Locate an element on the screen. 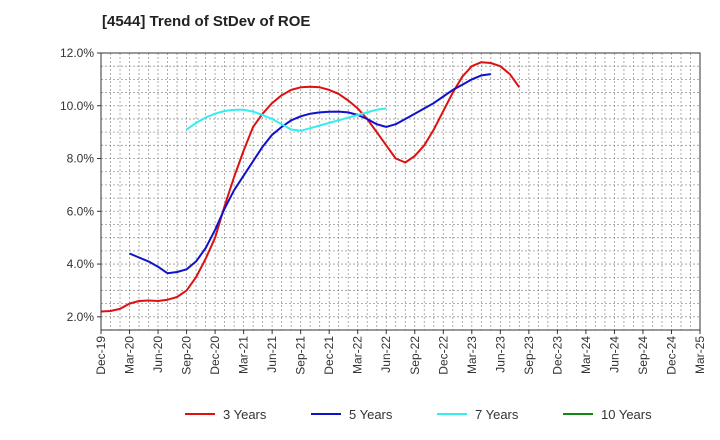 The image size is (720, 440). x-tick-label: Dec-21 is located at coordinates (329, 355).